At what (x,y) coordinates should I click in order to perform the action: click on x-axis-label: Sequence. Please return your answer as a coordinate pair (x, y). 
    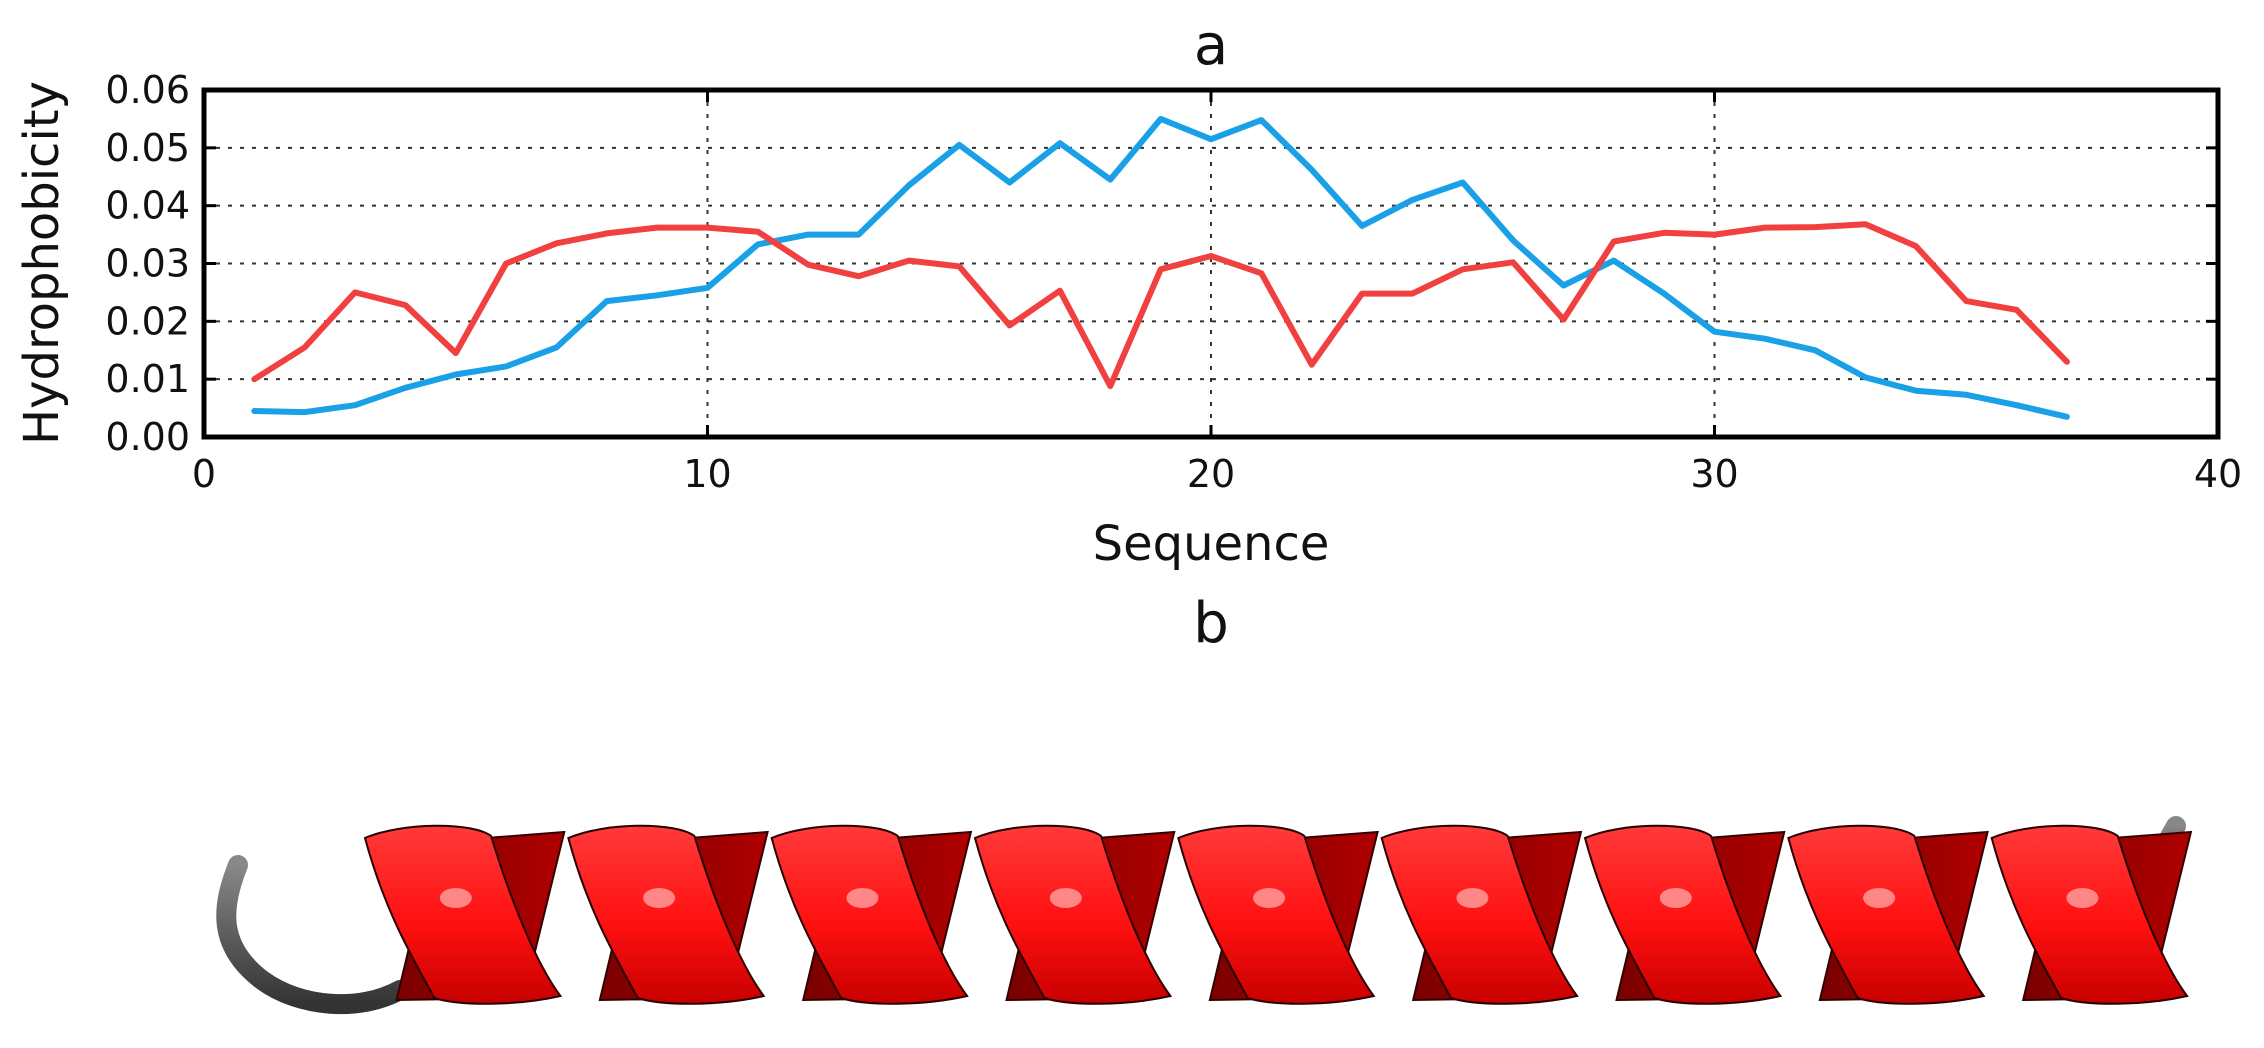
    Looking at the image, I should click on (1211, 544).